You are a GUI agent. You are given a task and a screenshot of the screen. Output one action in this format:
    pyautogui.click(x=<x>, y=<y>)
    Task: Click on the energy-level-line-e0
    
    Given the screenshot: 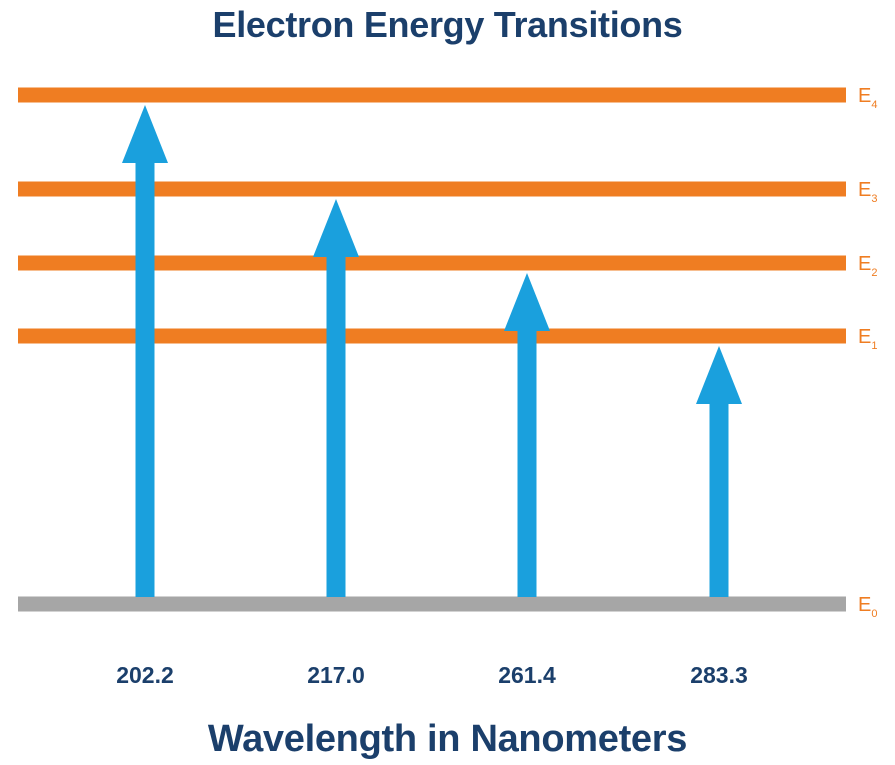 What is the action you would take?
    pyautogui.click(x=432, y=604)
    